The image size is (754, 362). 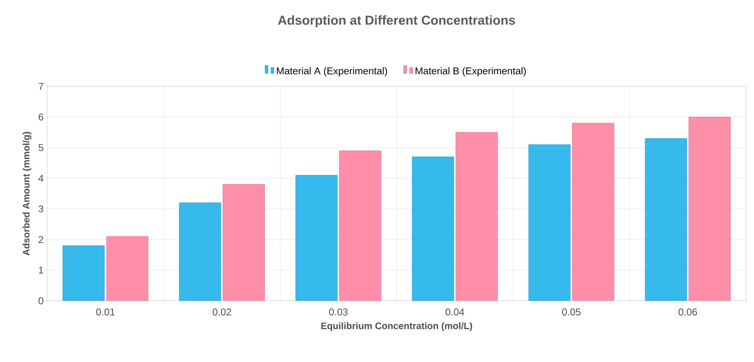 I want to click on legend-label: Material A (Experimental), so click(x=332, y=71).